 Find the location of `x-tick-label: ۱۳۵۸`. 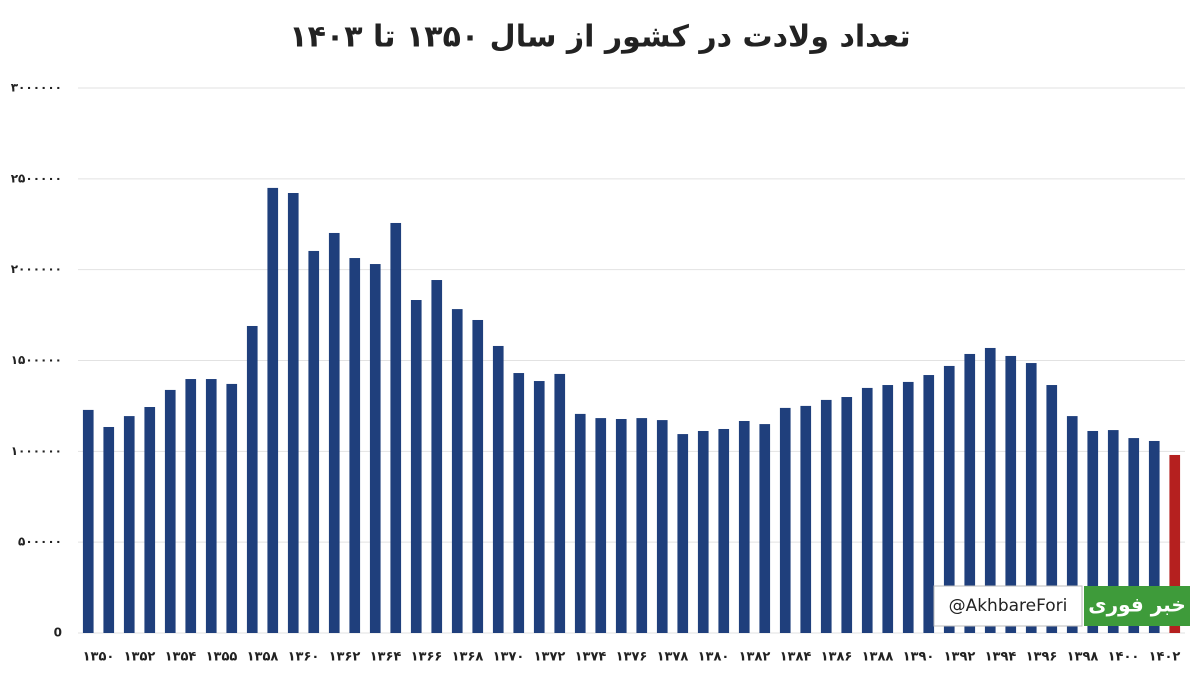

x-tick-label: ۱۳۵۸ is located at coordinates (263, 657).